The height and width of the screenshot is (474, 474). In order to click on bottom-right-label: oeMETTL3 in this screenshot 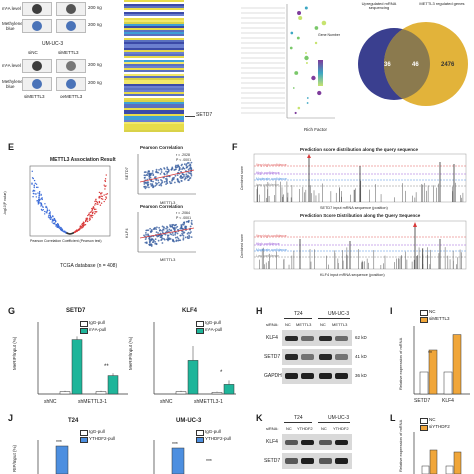, I will do `click(71, 96)`.